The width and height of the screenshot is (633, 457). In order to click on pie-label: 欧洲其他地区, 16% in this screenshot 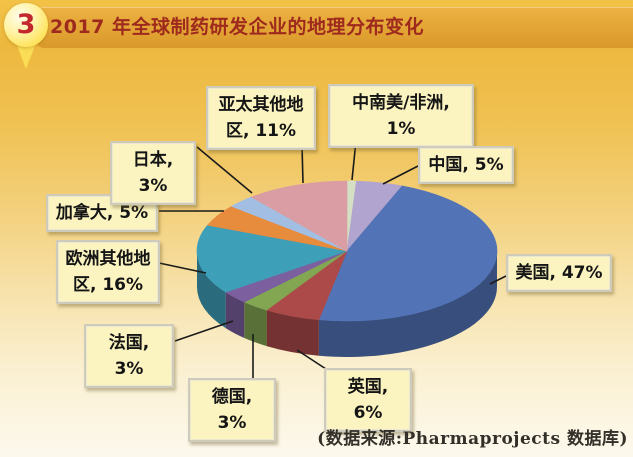, I will do `click(108, 272)`.